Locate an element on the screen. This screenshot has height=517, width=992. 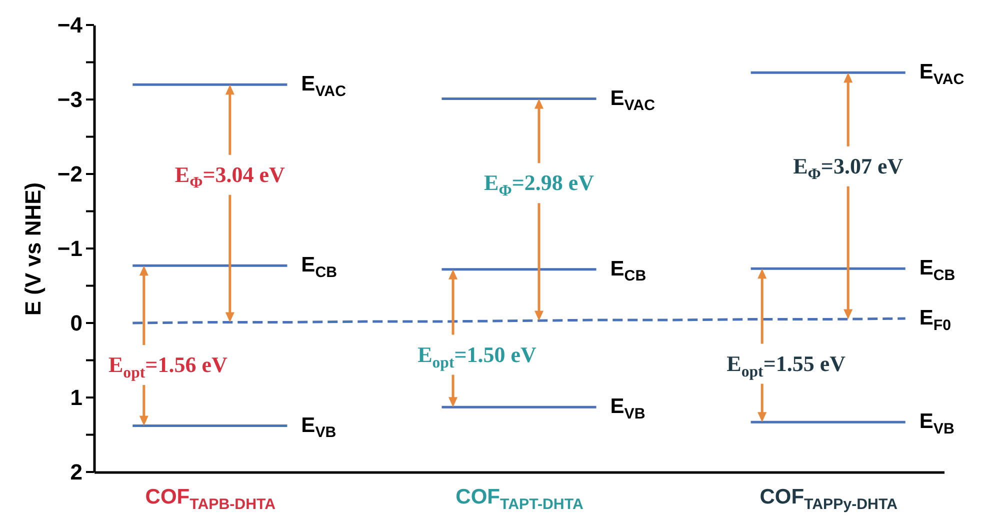
annotation: E$_{Φ}$=3.07 eV is located at coordinates (848, 168).